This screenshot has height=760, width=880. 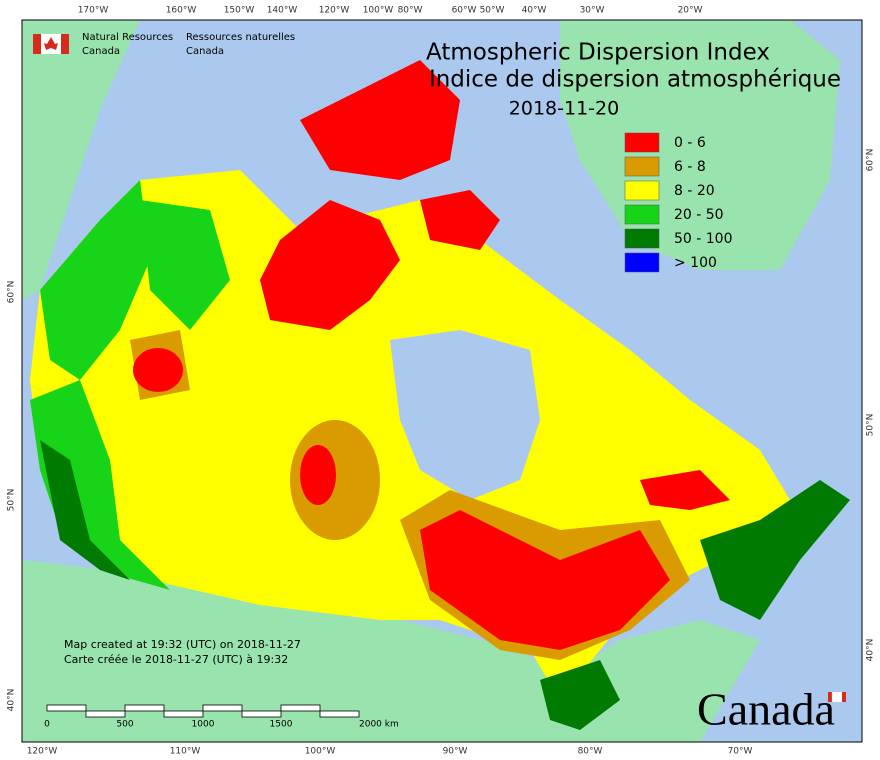 What do you see at coordinates (95, 280) in the screenshot?
I see `zone-yukon` at bounding box center [95, 280].